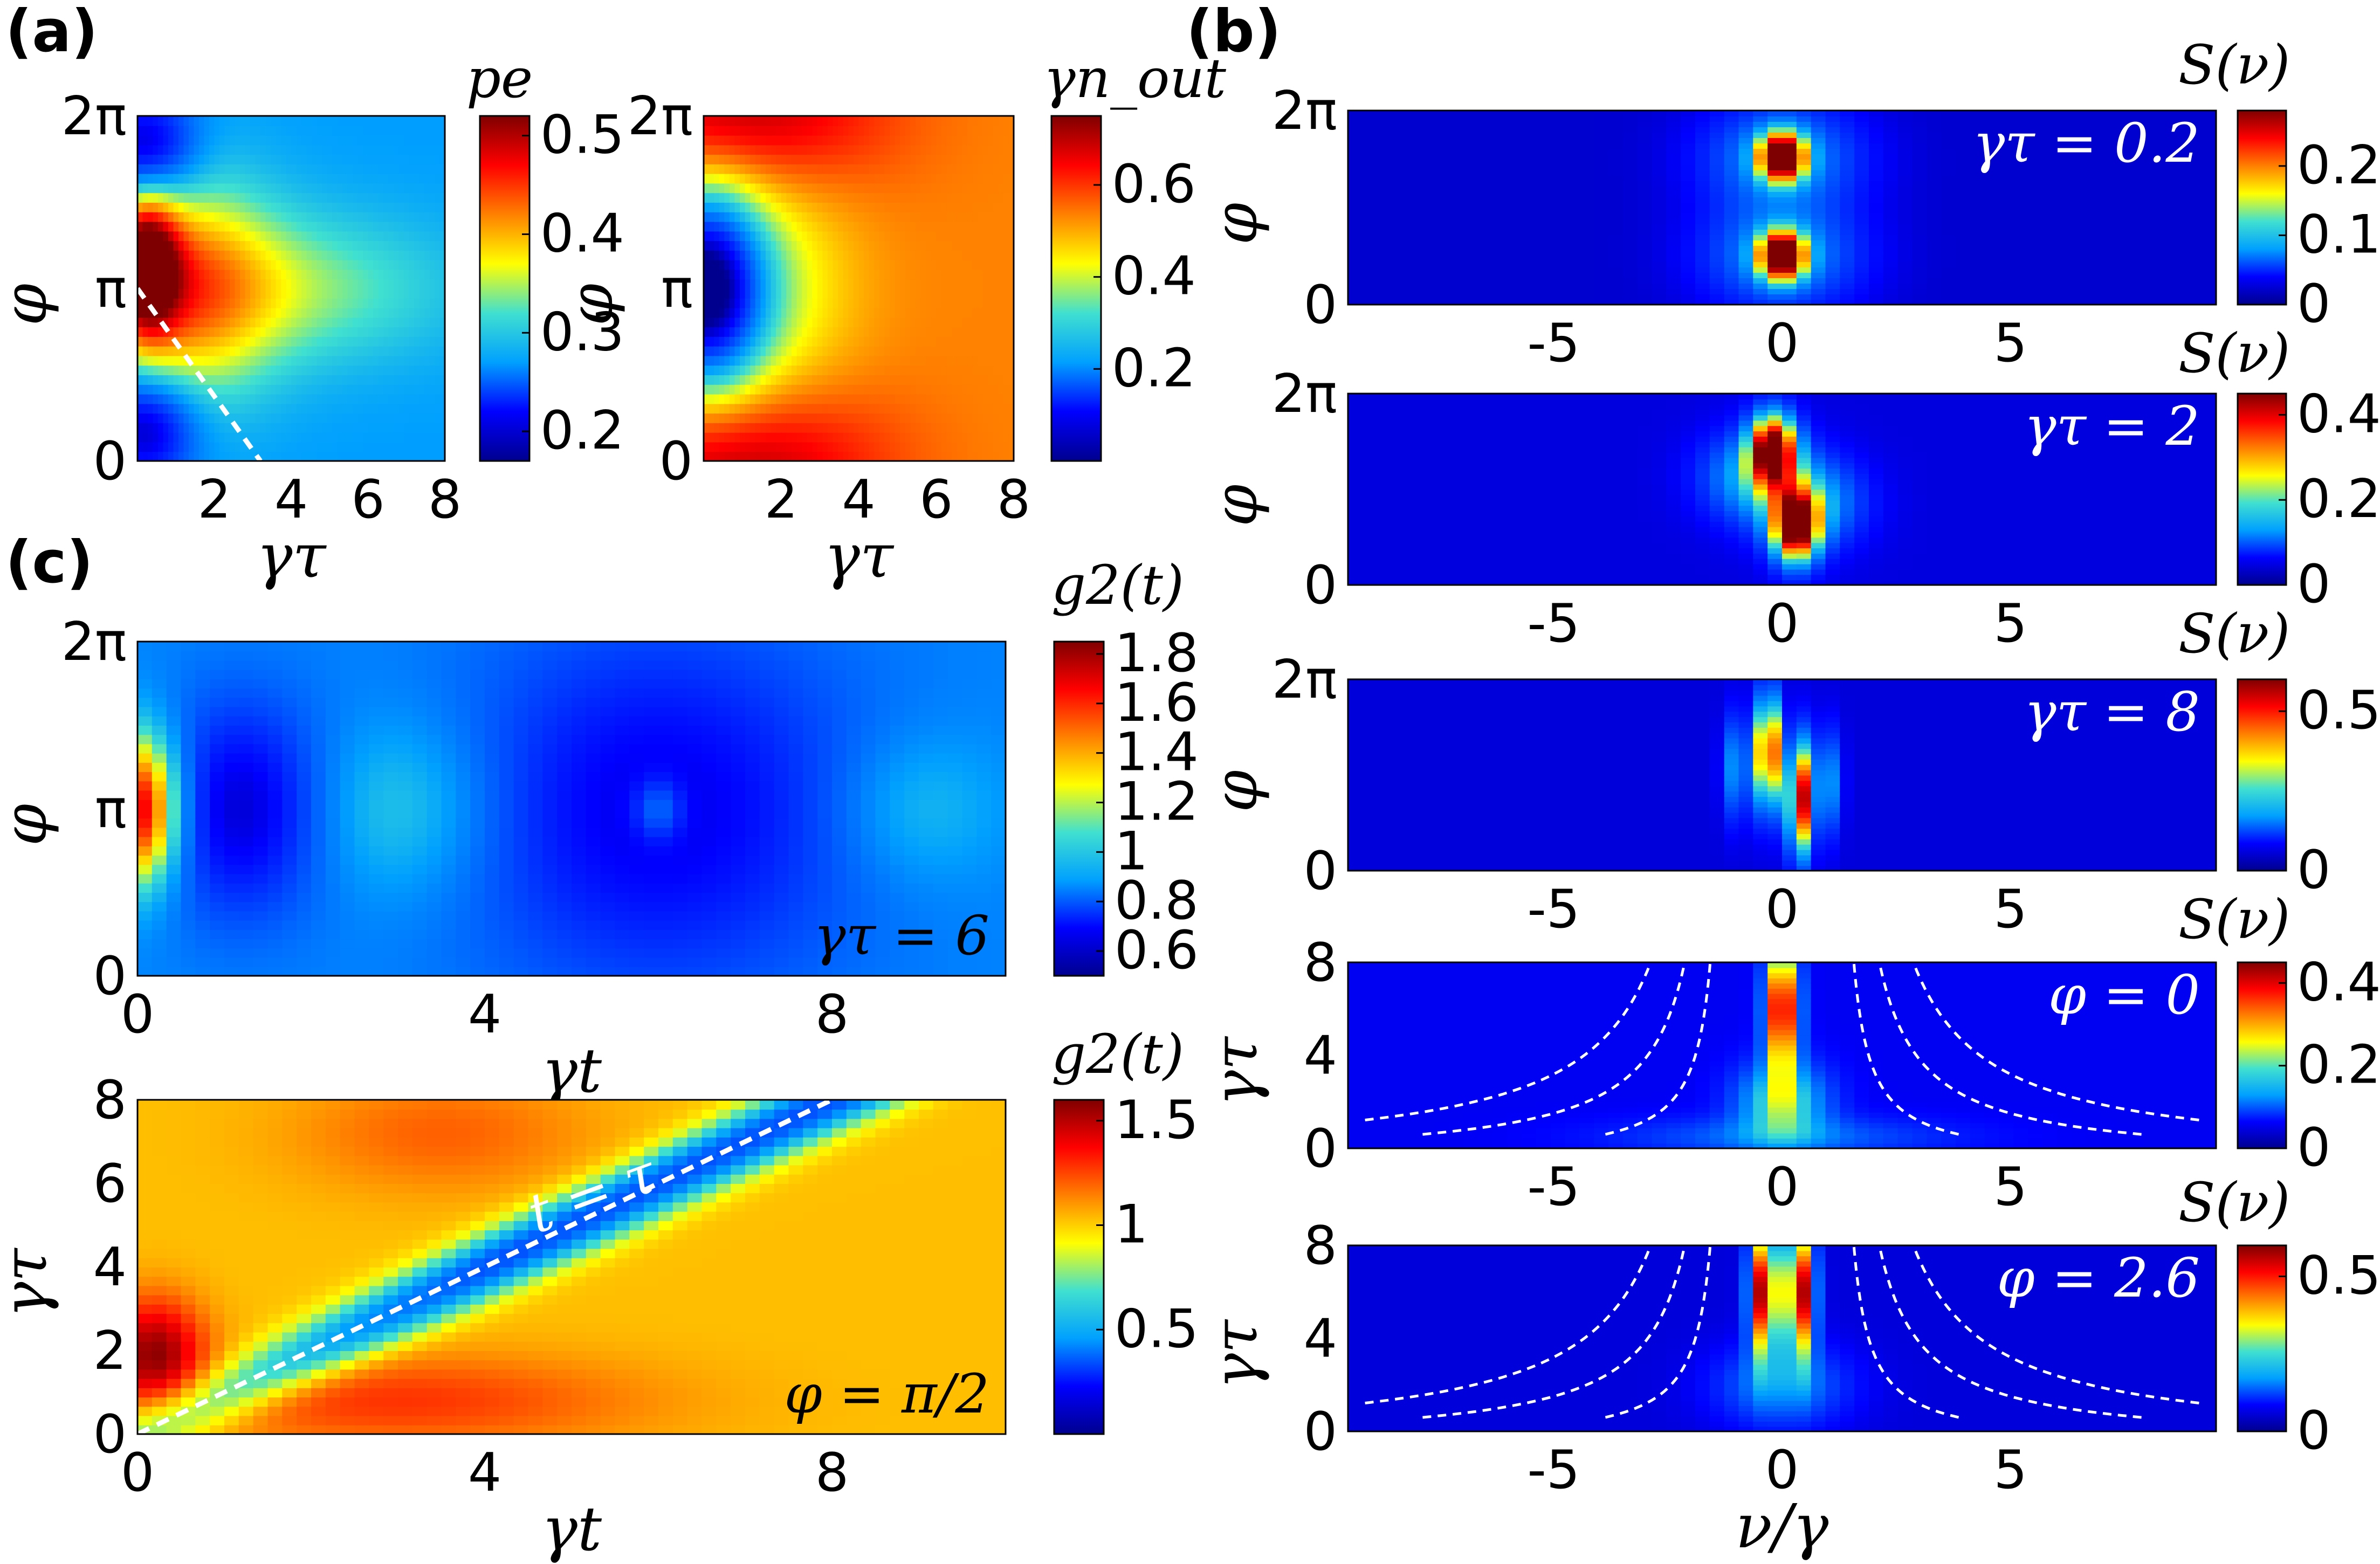 This screenshot has height=1564, width=2380. I want to click on heatmap-b2, so click(1782, 489).